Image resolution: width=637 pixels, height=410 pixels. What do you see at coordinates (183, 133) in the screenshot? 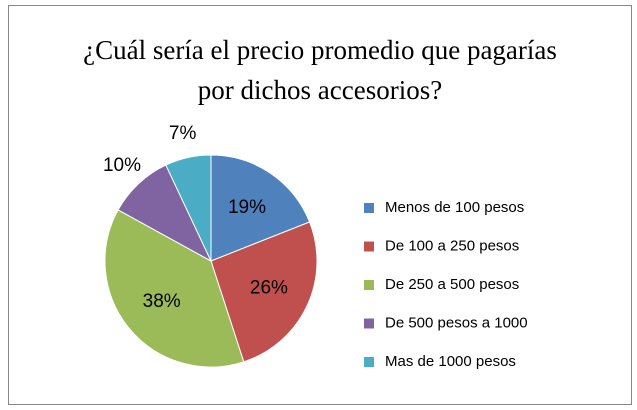
I see `data-label: 7%` at bounding box center [183, 133].